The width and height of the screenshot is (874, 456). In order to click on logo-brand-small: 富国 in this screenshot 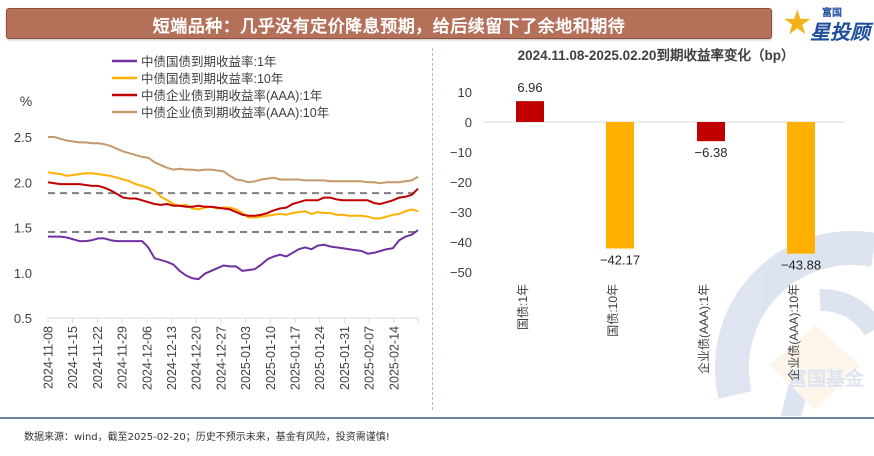, I will do `click(832, 13)`.